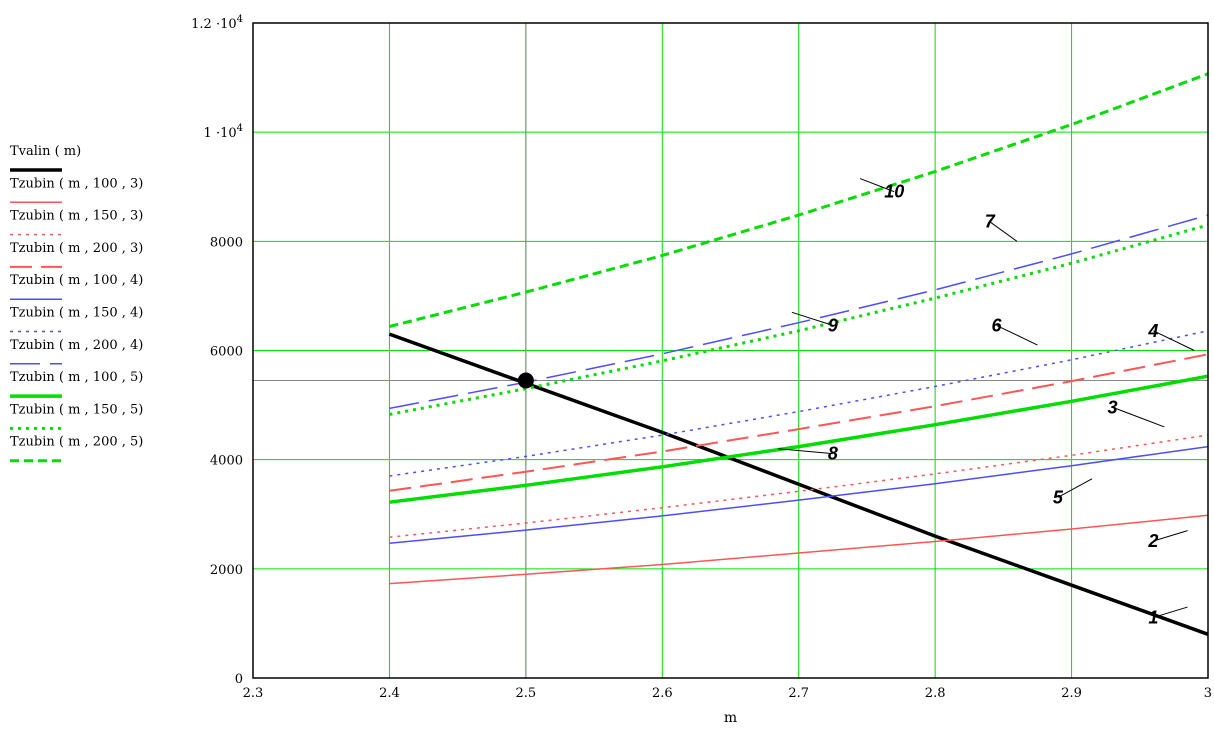 This screenshot has height=736, width=1214. What do you see at coordinates (1071, 693) in the screenshot?
I see `x-tick-label: 2.9` at bounding box center [1071, 693].